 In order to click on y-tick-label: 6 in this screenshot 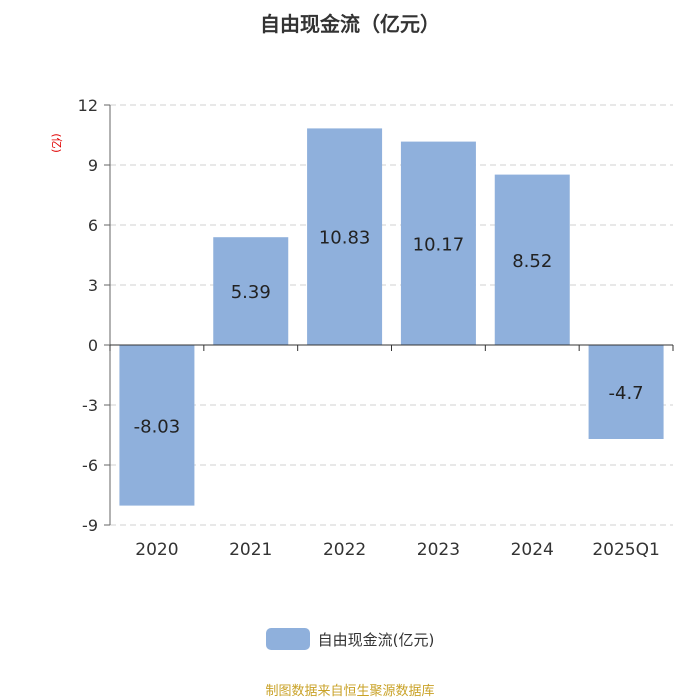, I will do `click(93, 225)`.